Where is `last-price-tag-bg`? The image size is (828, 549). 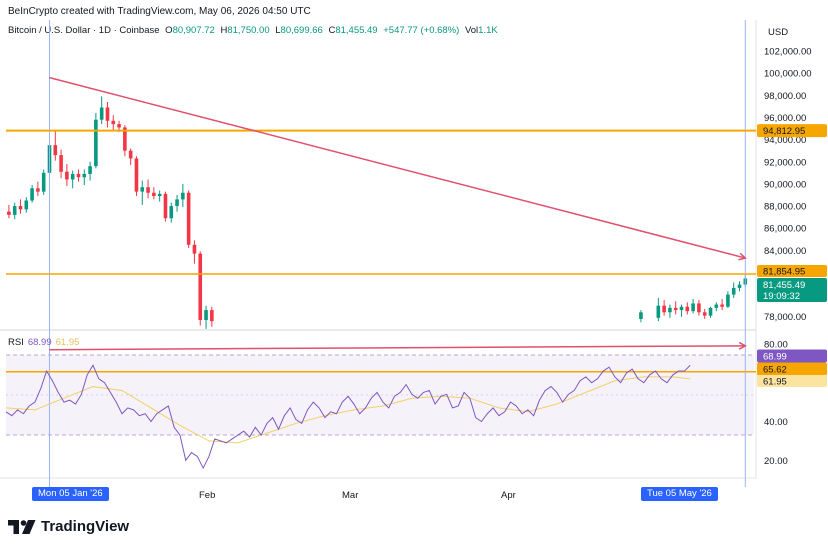 last-price-tag-bg is located at coordinates (792, 290).